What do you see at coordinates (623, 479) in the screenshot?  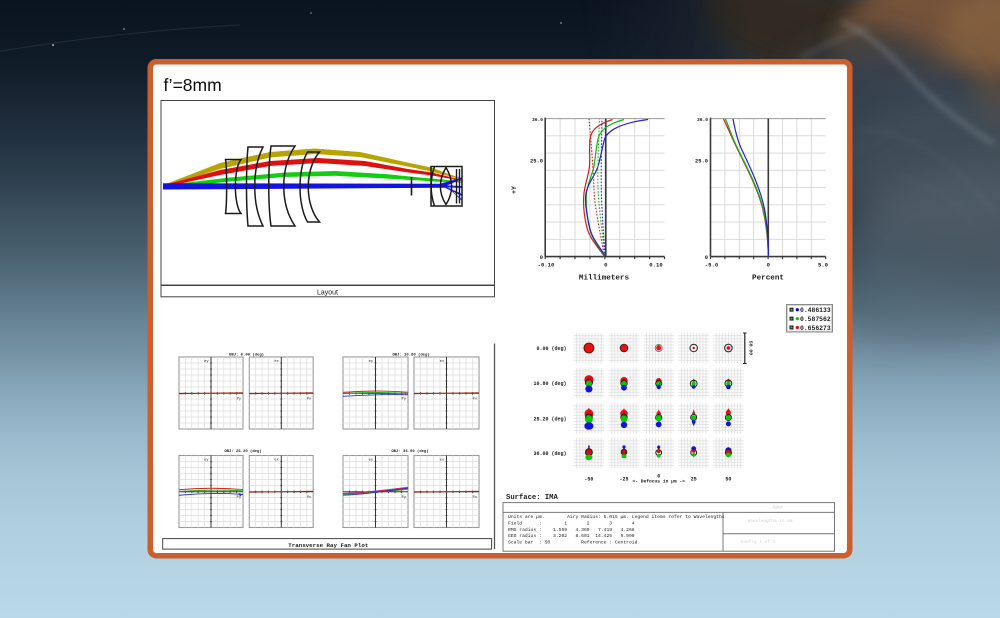 I see `svg-text: -25` at bounding box center [623, 479].